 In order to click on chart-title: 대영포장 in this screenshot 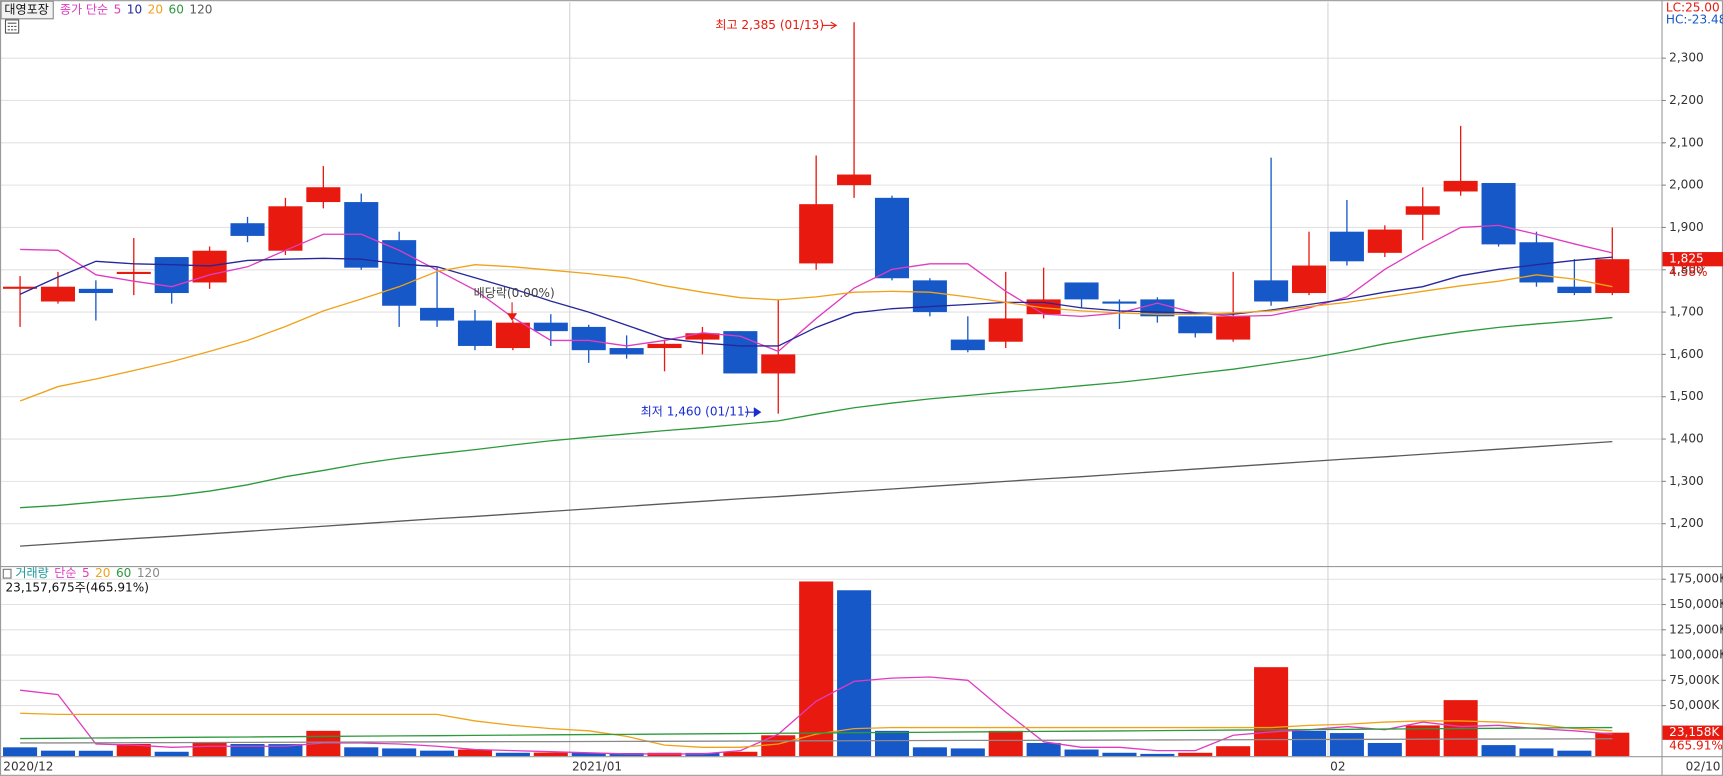, I will do `click(26, 9)`.